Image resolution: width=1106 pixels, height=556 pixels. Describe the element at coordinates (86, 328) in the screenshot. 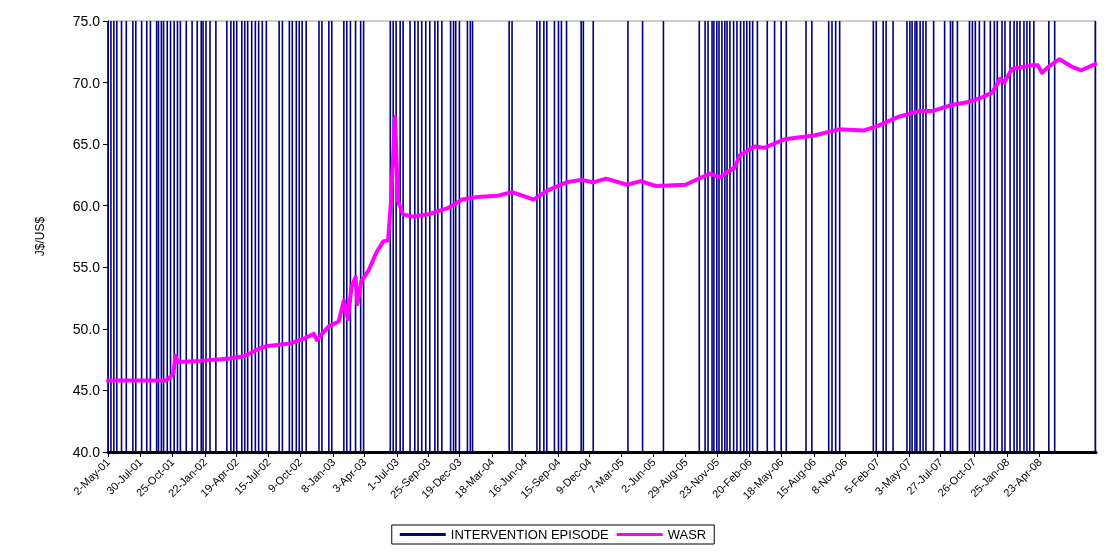

I see `y-tick-label: 50.0` at that location.